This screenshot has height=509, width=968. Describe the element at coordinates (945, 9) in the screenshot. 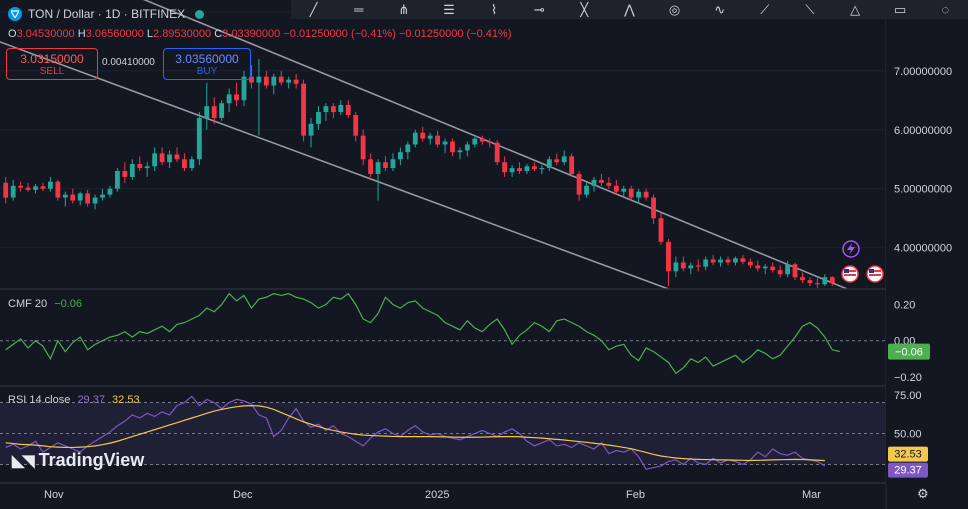

I see `more-icon: ◌` at that location.